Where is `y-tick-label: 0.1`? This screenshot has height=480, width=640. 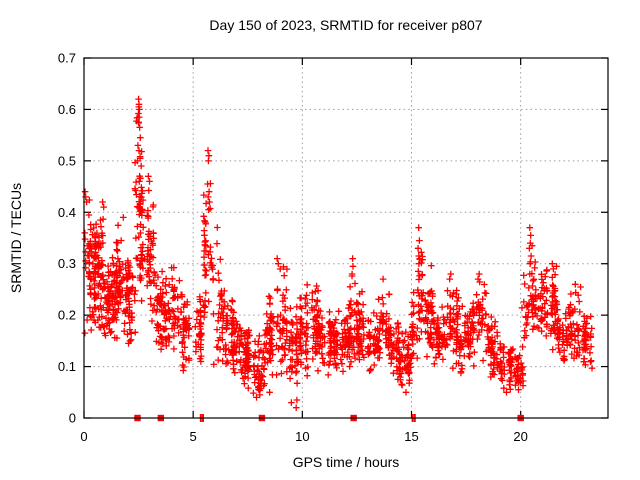
y-tick-label: 0.1 is located at coordinates (67, 366).